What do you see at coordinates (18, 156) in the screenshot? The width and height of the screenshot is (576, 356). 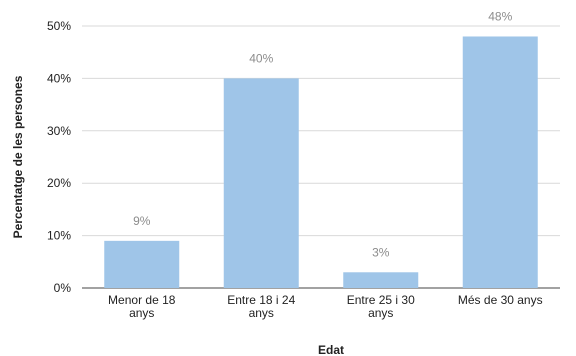 I see `y-axis-title: Percentatge de les persones` at bounding box center [18, 156].